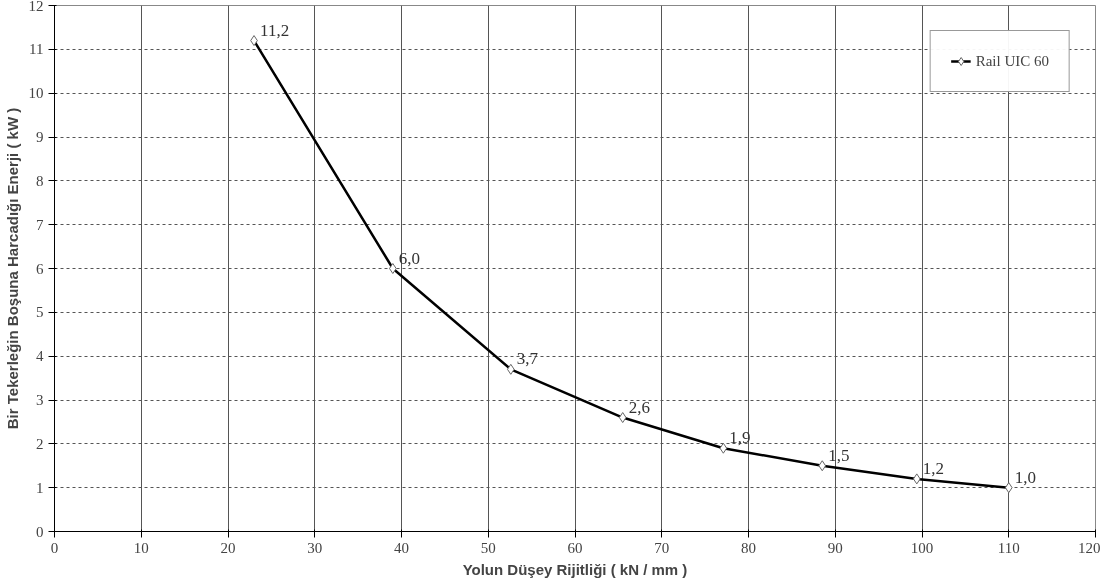  I want to click on x-tick-label: 40, so click(401, 547).